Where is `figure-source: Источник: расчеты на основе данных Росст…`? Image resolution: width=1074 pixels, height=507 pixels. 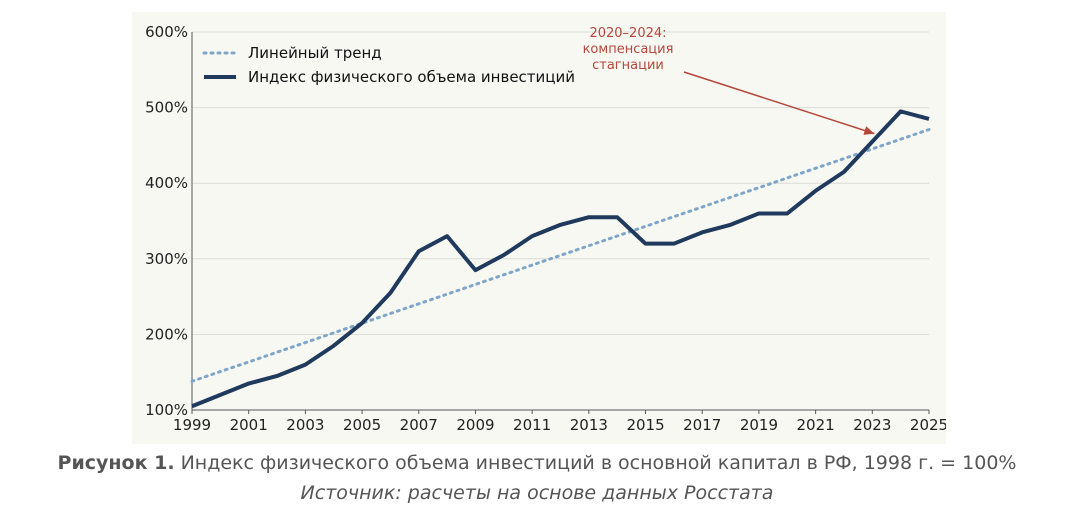 figure-source: Источник: расчеты на основе данных Росст… is located at coordinates (537, 493).